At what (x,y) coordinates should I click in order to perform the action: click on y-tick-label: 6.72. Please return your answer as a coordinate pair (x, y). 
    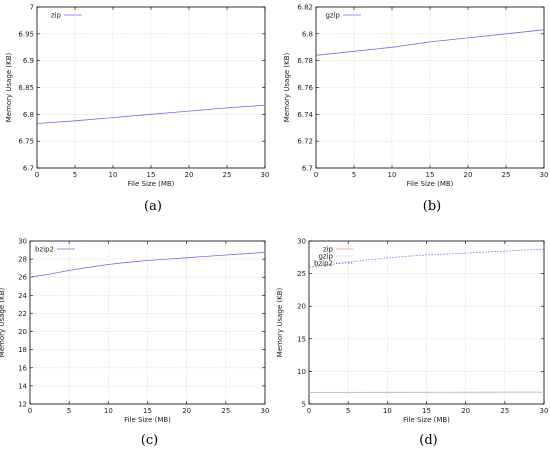
    Looking at the image, I should click on (305, 142).